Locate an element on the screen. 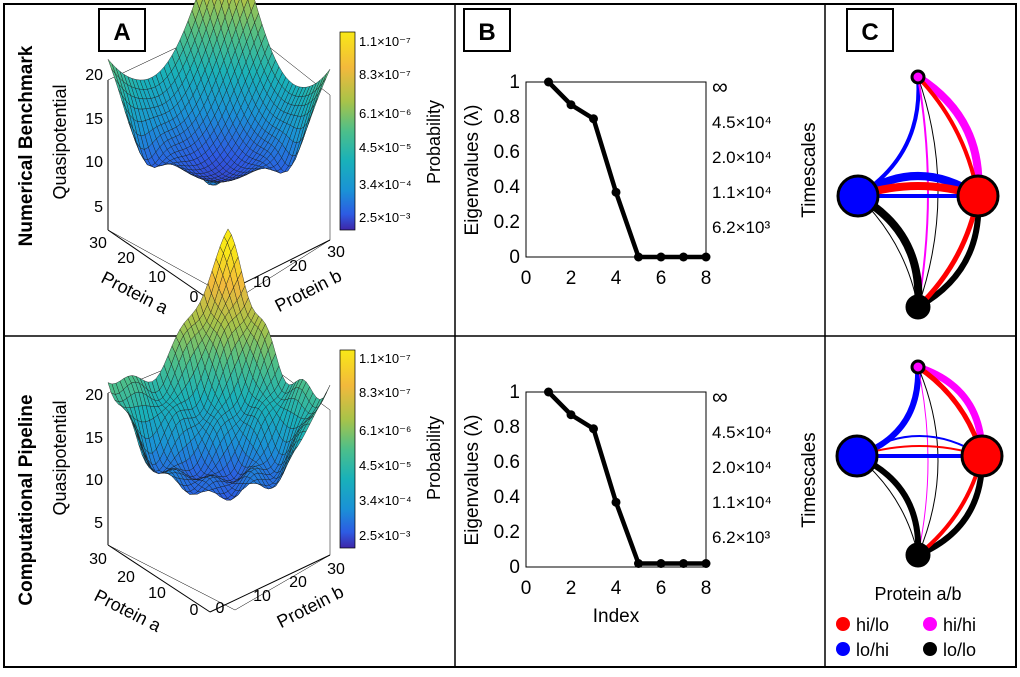 The height and width of the screenshot is (677, 1020). surface-a-axis is located at coordinates (159, 578).